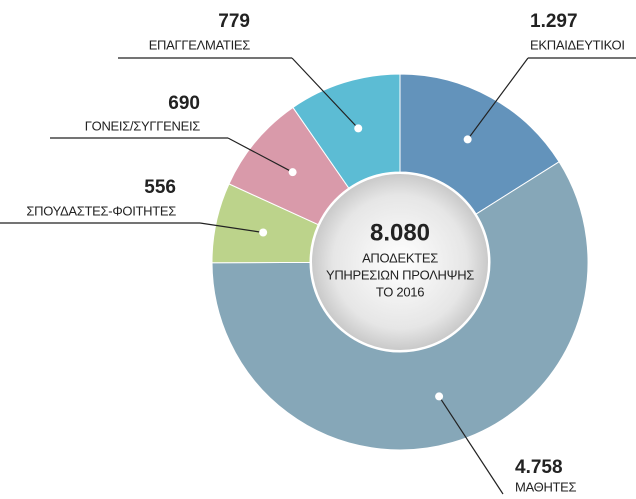 Image resolution: width=636 pixels, height=499 pixels. What do you see at coordinates (160, 187) in the screenshot?
I see `value-label: 556` at bounding box center [160, 187].